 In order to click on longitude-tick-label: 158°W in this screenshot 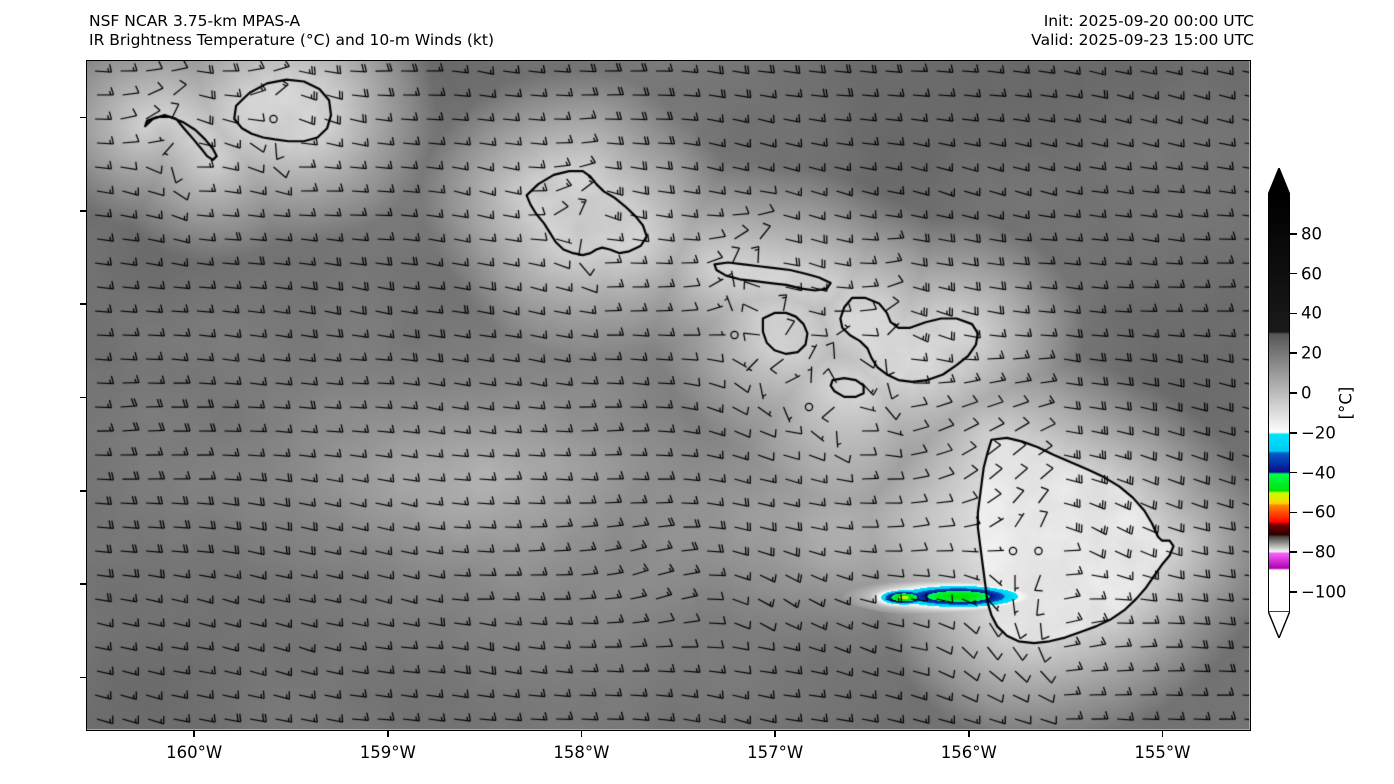, I will do `click(581, 752)`.